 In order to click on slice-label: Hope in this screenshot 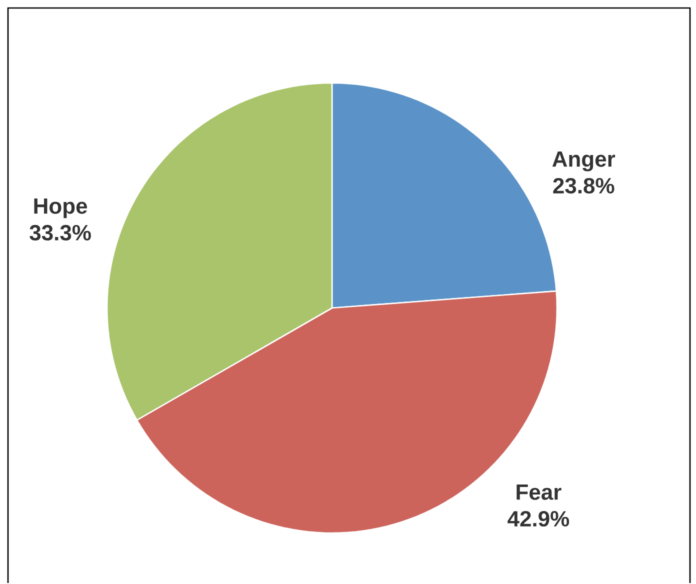, I will do `click(61, 208)`.